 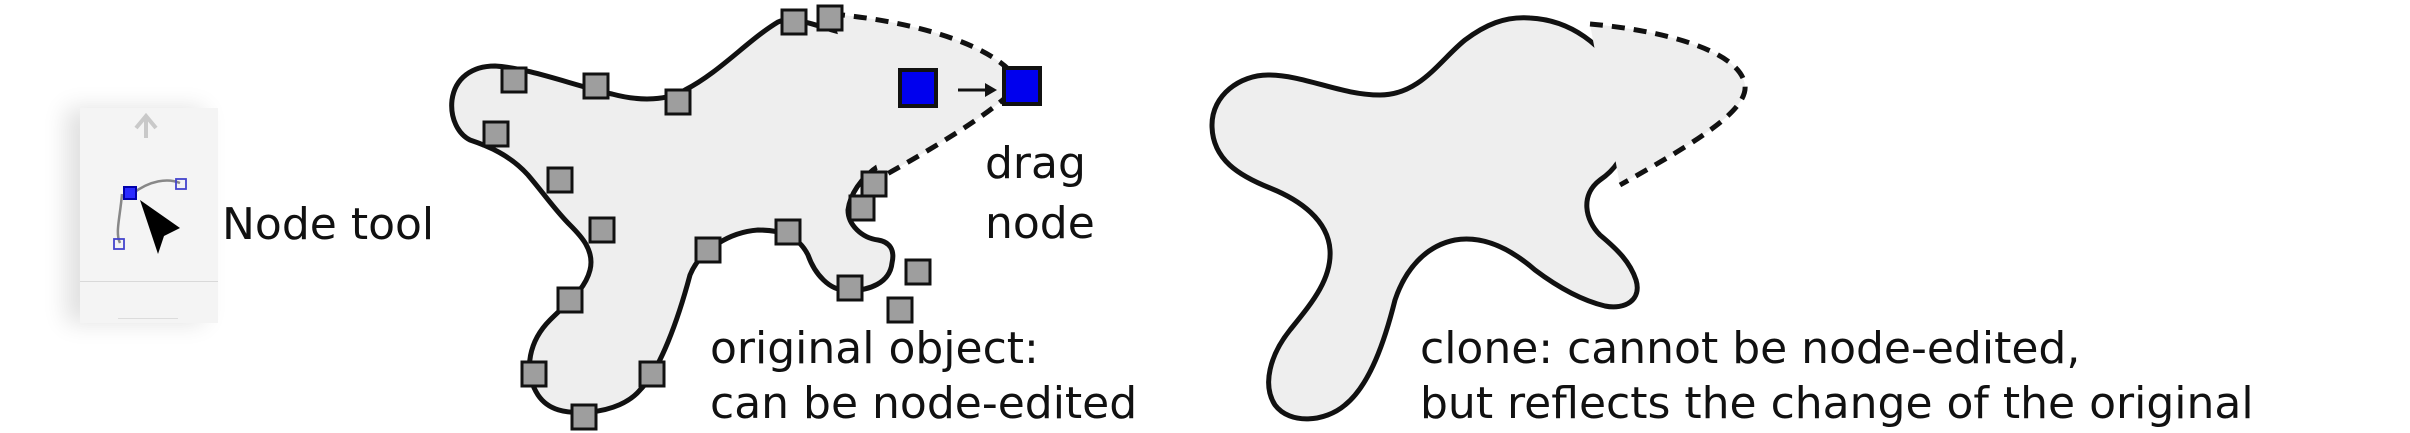 I want to click on drag-arrow-icon, so click(x=977, y=90).